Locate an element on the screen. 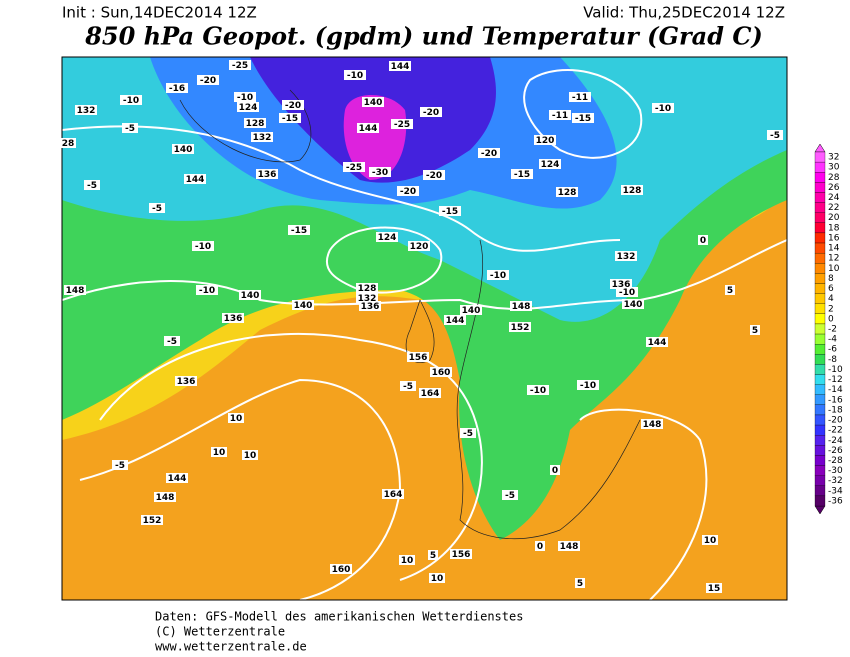 This screenshot has width=850, height=657. contour-label: 136 is located at coordinates (267, 175).